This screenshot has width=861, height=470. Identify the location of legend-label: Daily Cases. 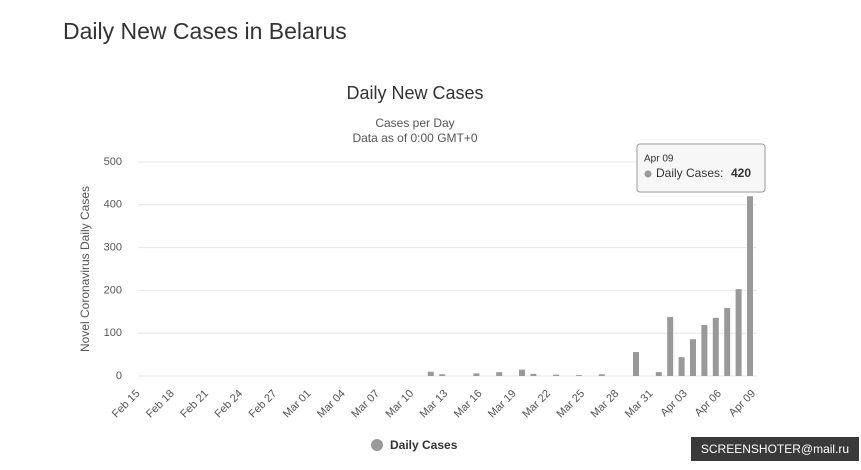
(424, 445).